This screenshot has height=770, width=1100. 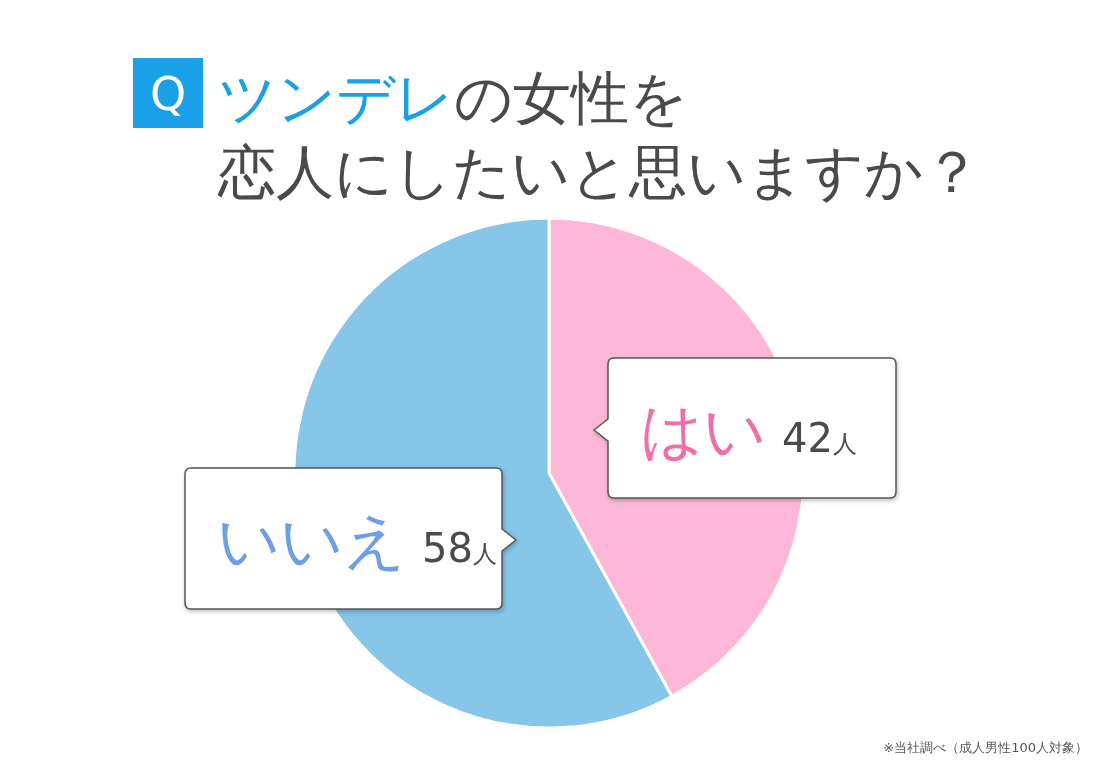 I want to click on chart-title: Q ツンデレの女性を恋人にしたいと思いますか？, so click(x=565, y=135).